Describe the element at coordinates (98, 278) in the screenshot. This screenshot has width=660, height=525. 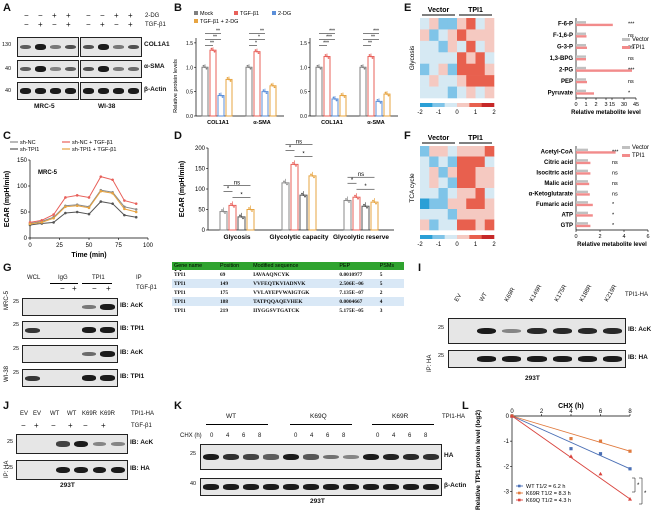
I see `g-tpi1: TPI1` at that location.